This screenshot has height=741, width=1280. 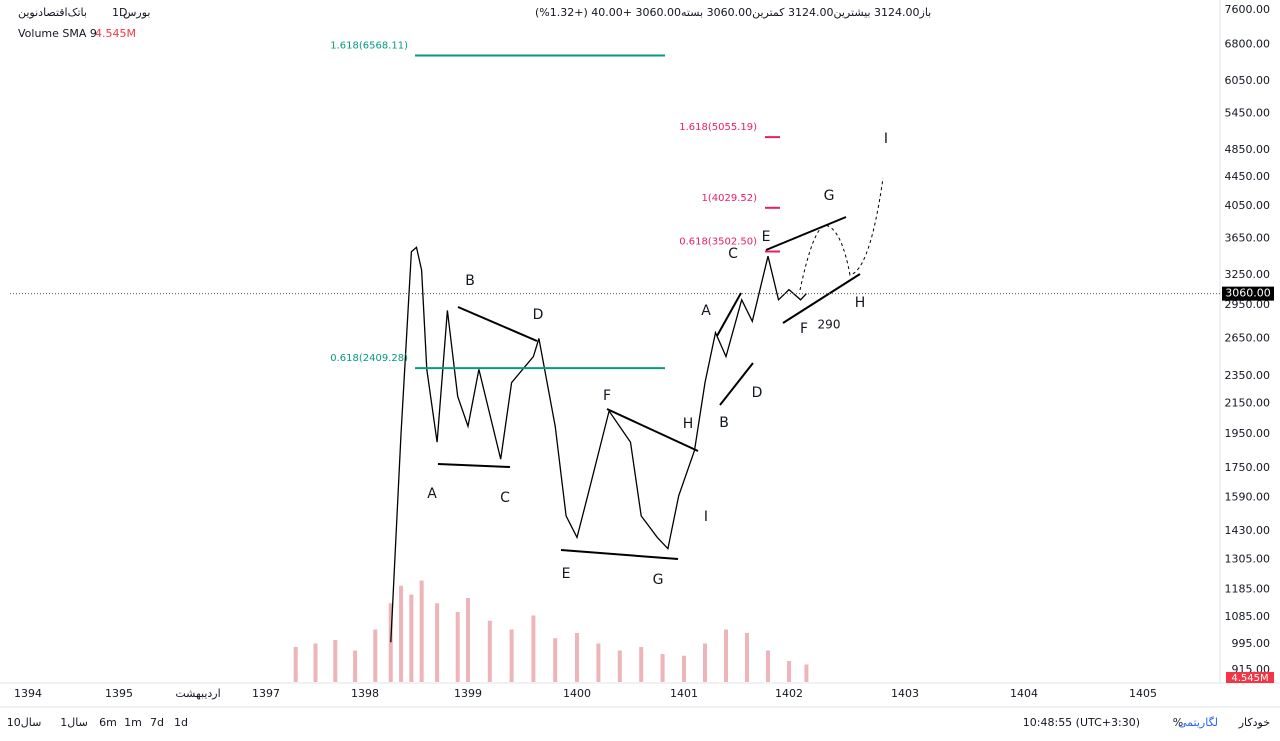 What do you see at coordinates (860, 303) in the screenshot?
I see `wave-label: H` at bounding box center [860, 303].